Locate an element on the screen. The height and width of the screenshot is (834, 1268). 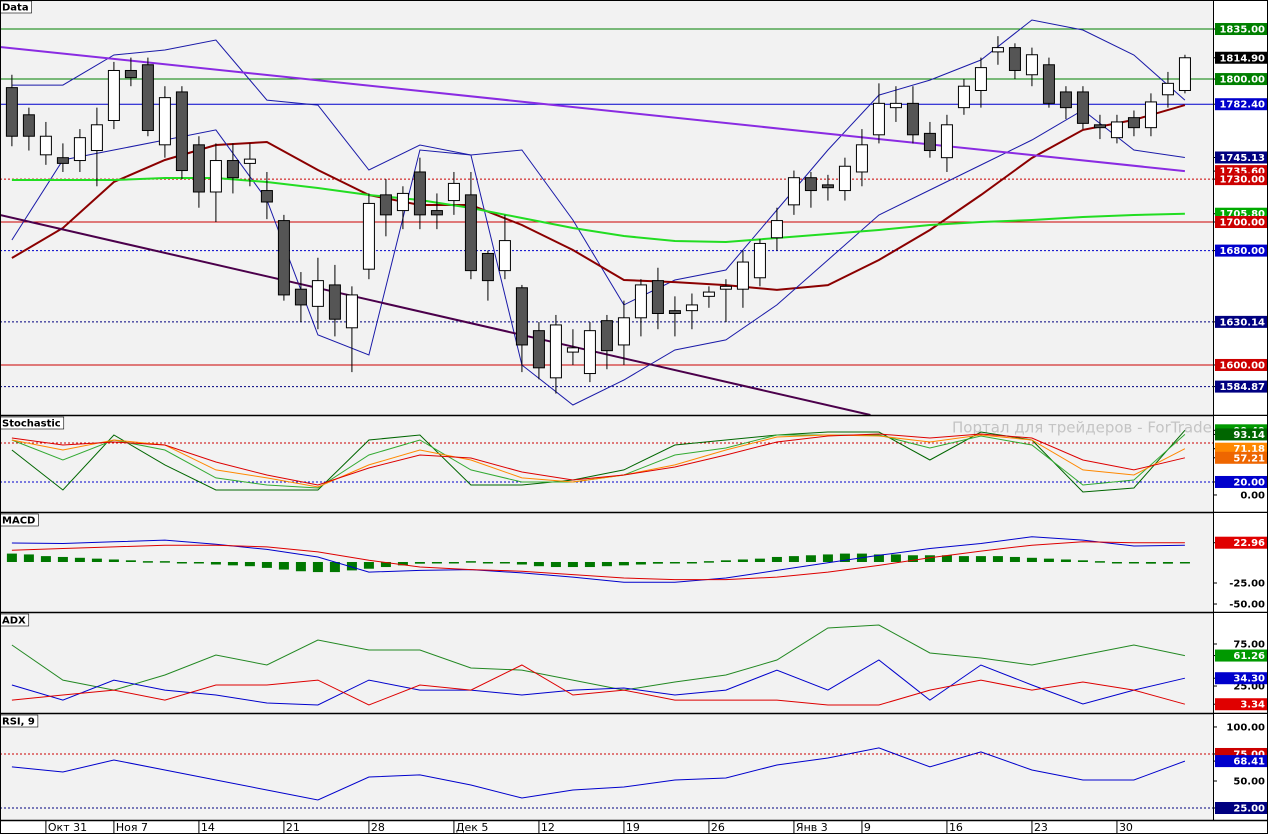
panel-title: MACD is located at coordinates (18, 521).